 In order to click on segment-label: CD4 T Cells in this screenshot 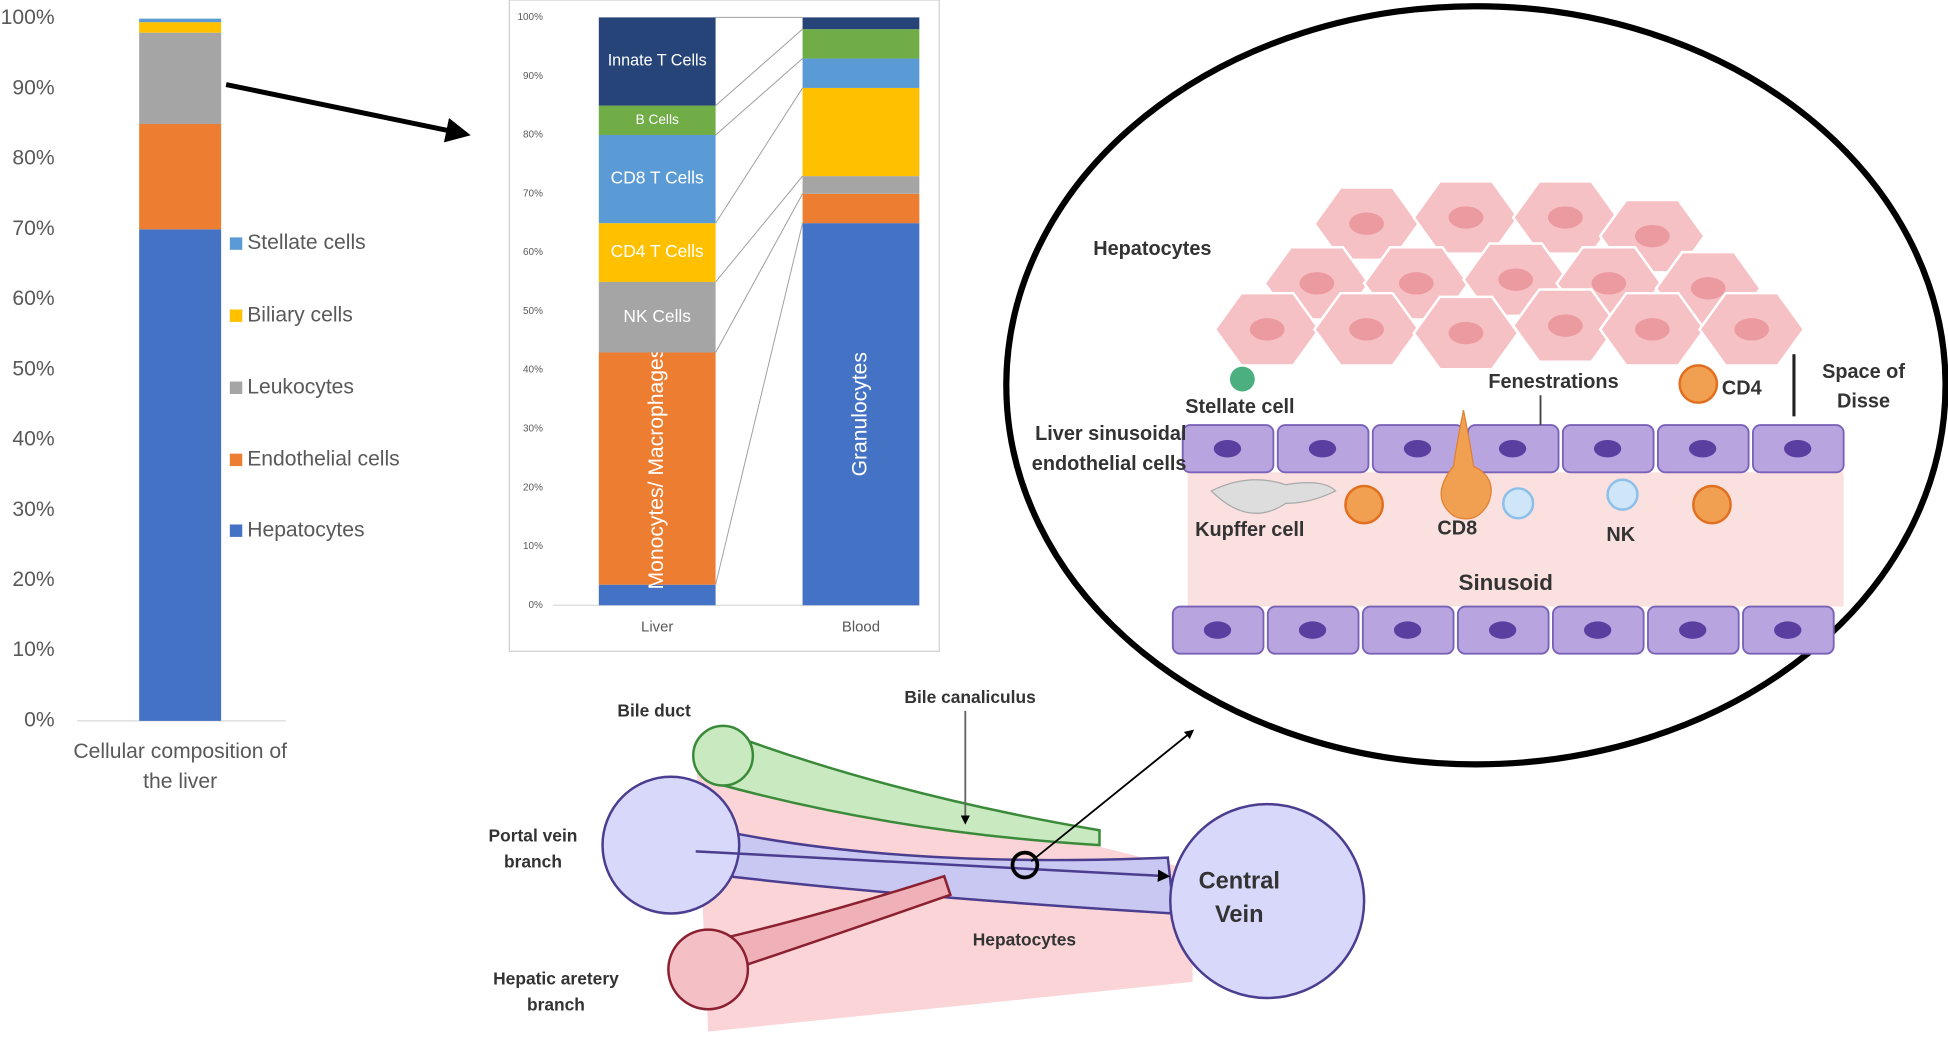, I will do `click(657, 251)`.